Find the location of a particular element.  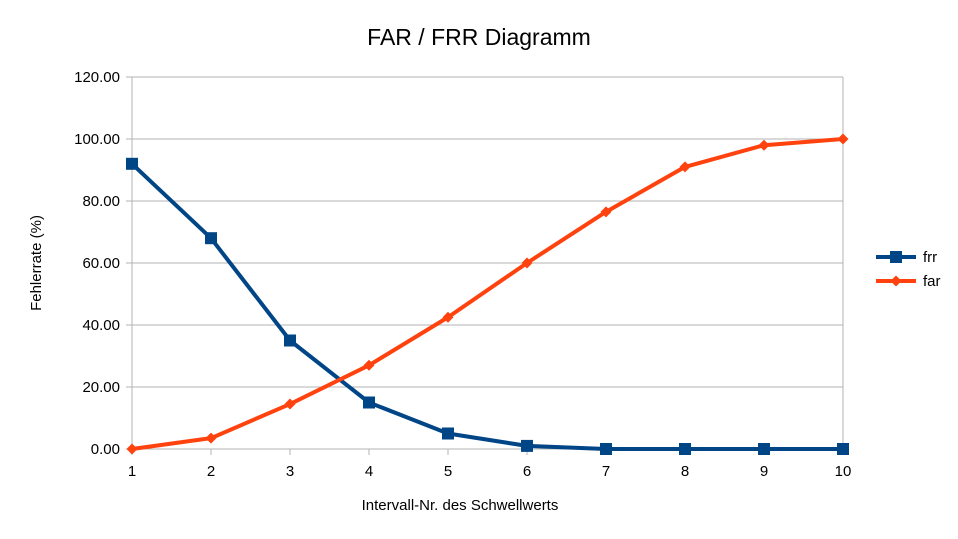

legend: frr far is located at coordinates (908, 269).